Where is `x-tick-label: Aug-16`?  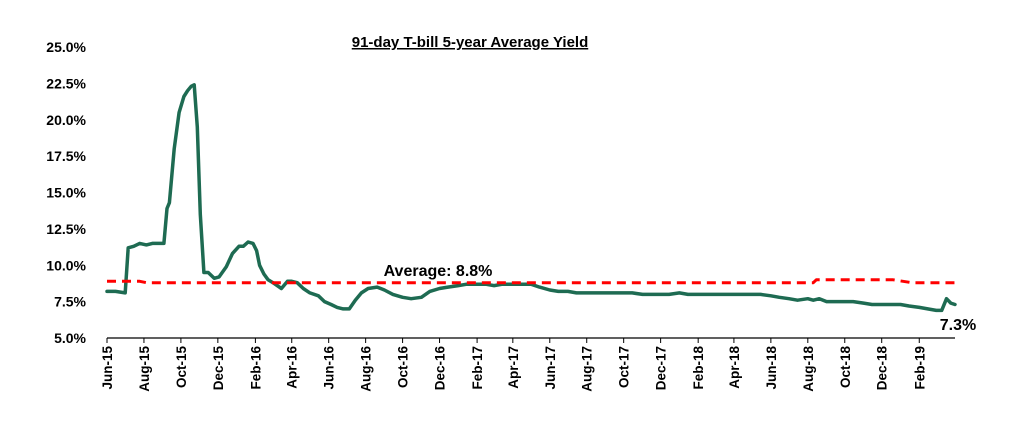
x-tick-label: Aug-16 is located at coordinates (366, 369).